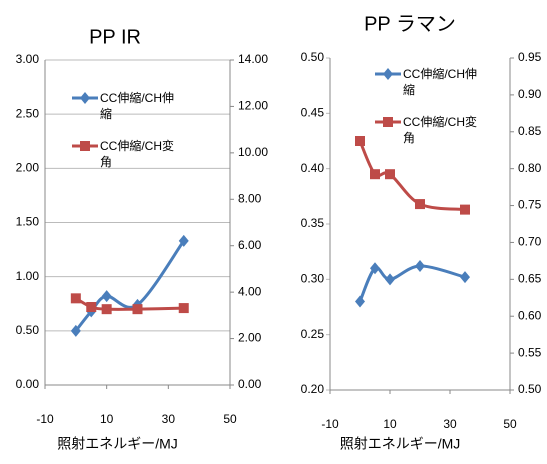  I want to click on chart-title: PP ラマン, so click(410, 24).